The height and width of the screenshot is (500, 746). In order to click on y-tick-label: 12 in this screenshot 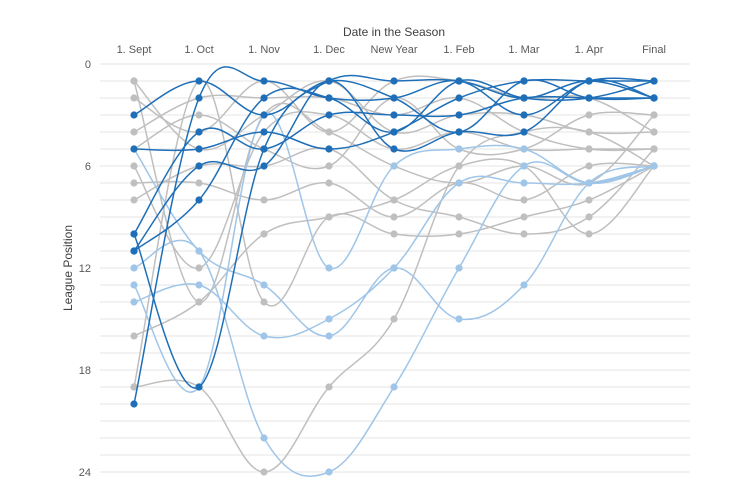, I will do `click(85, 269)`.